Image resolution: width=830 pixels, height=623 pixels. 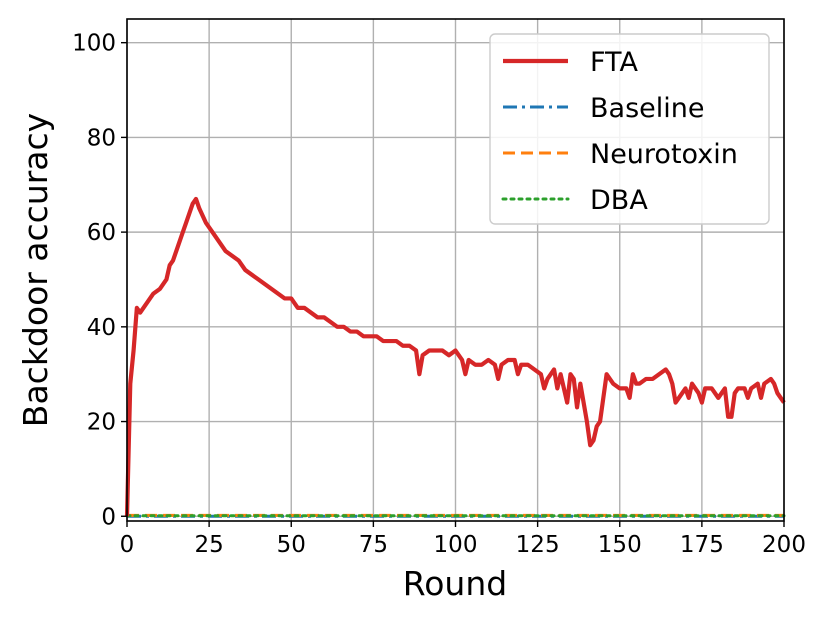 I want to click on y-axis-label: Backdoor accuracy, so click(x=35, y=270).